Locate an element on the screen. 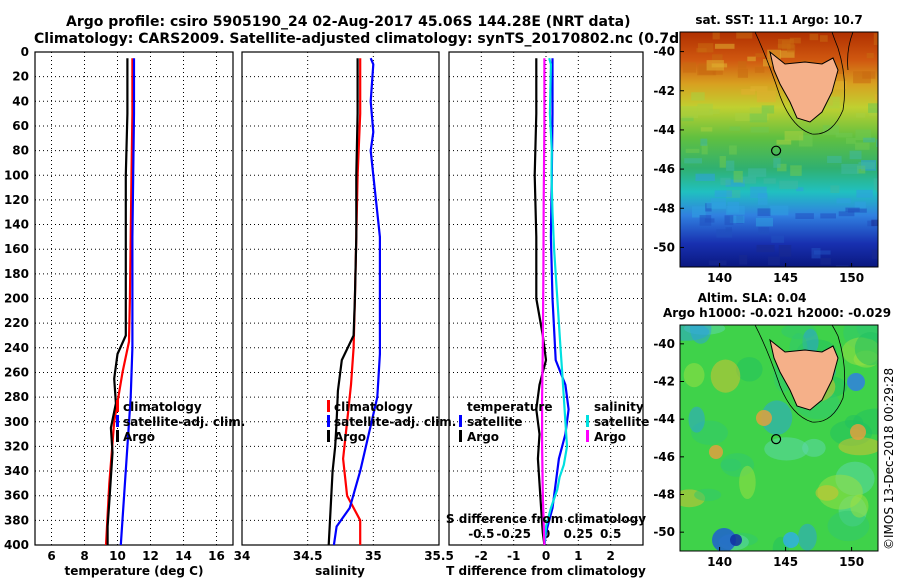  depth-tick-label: 340 is located at coordinates (16, 471).